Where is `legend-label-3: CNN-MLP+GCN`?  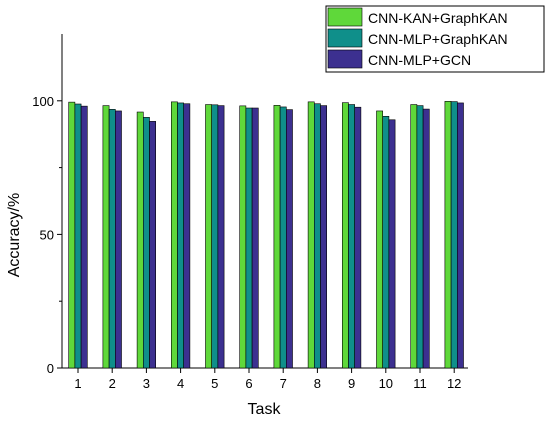 legend-label-3: CNN-MLP+GCN is located at coordinates (419, 60).